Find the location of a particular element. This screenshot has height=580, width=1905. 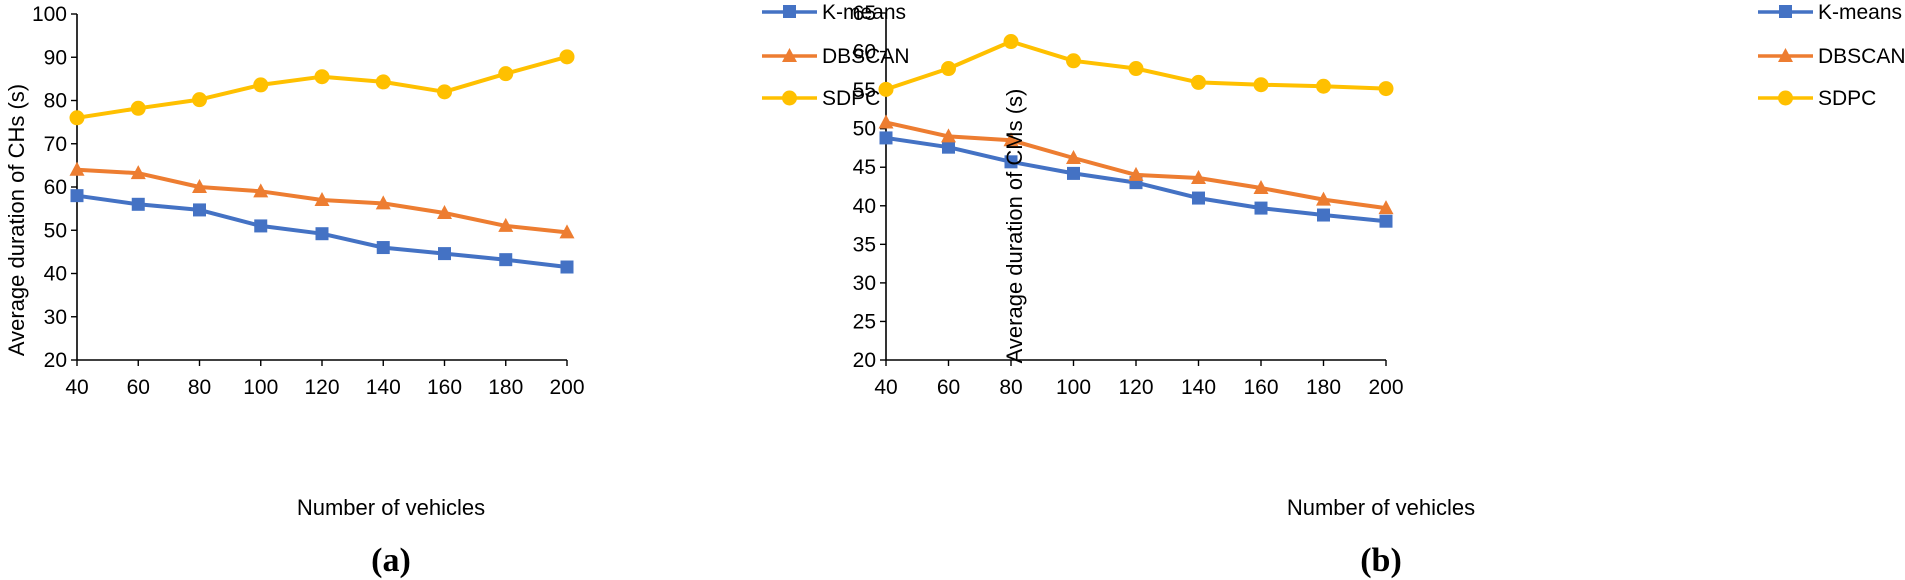

chart-b-x-tick-label: 60 is located at coordinates (948, 387).